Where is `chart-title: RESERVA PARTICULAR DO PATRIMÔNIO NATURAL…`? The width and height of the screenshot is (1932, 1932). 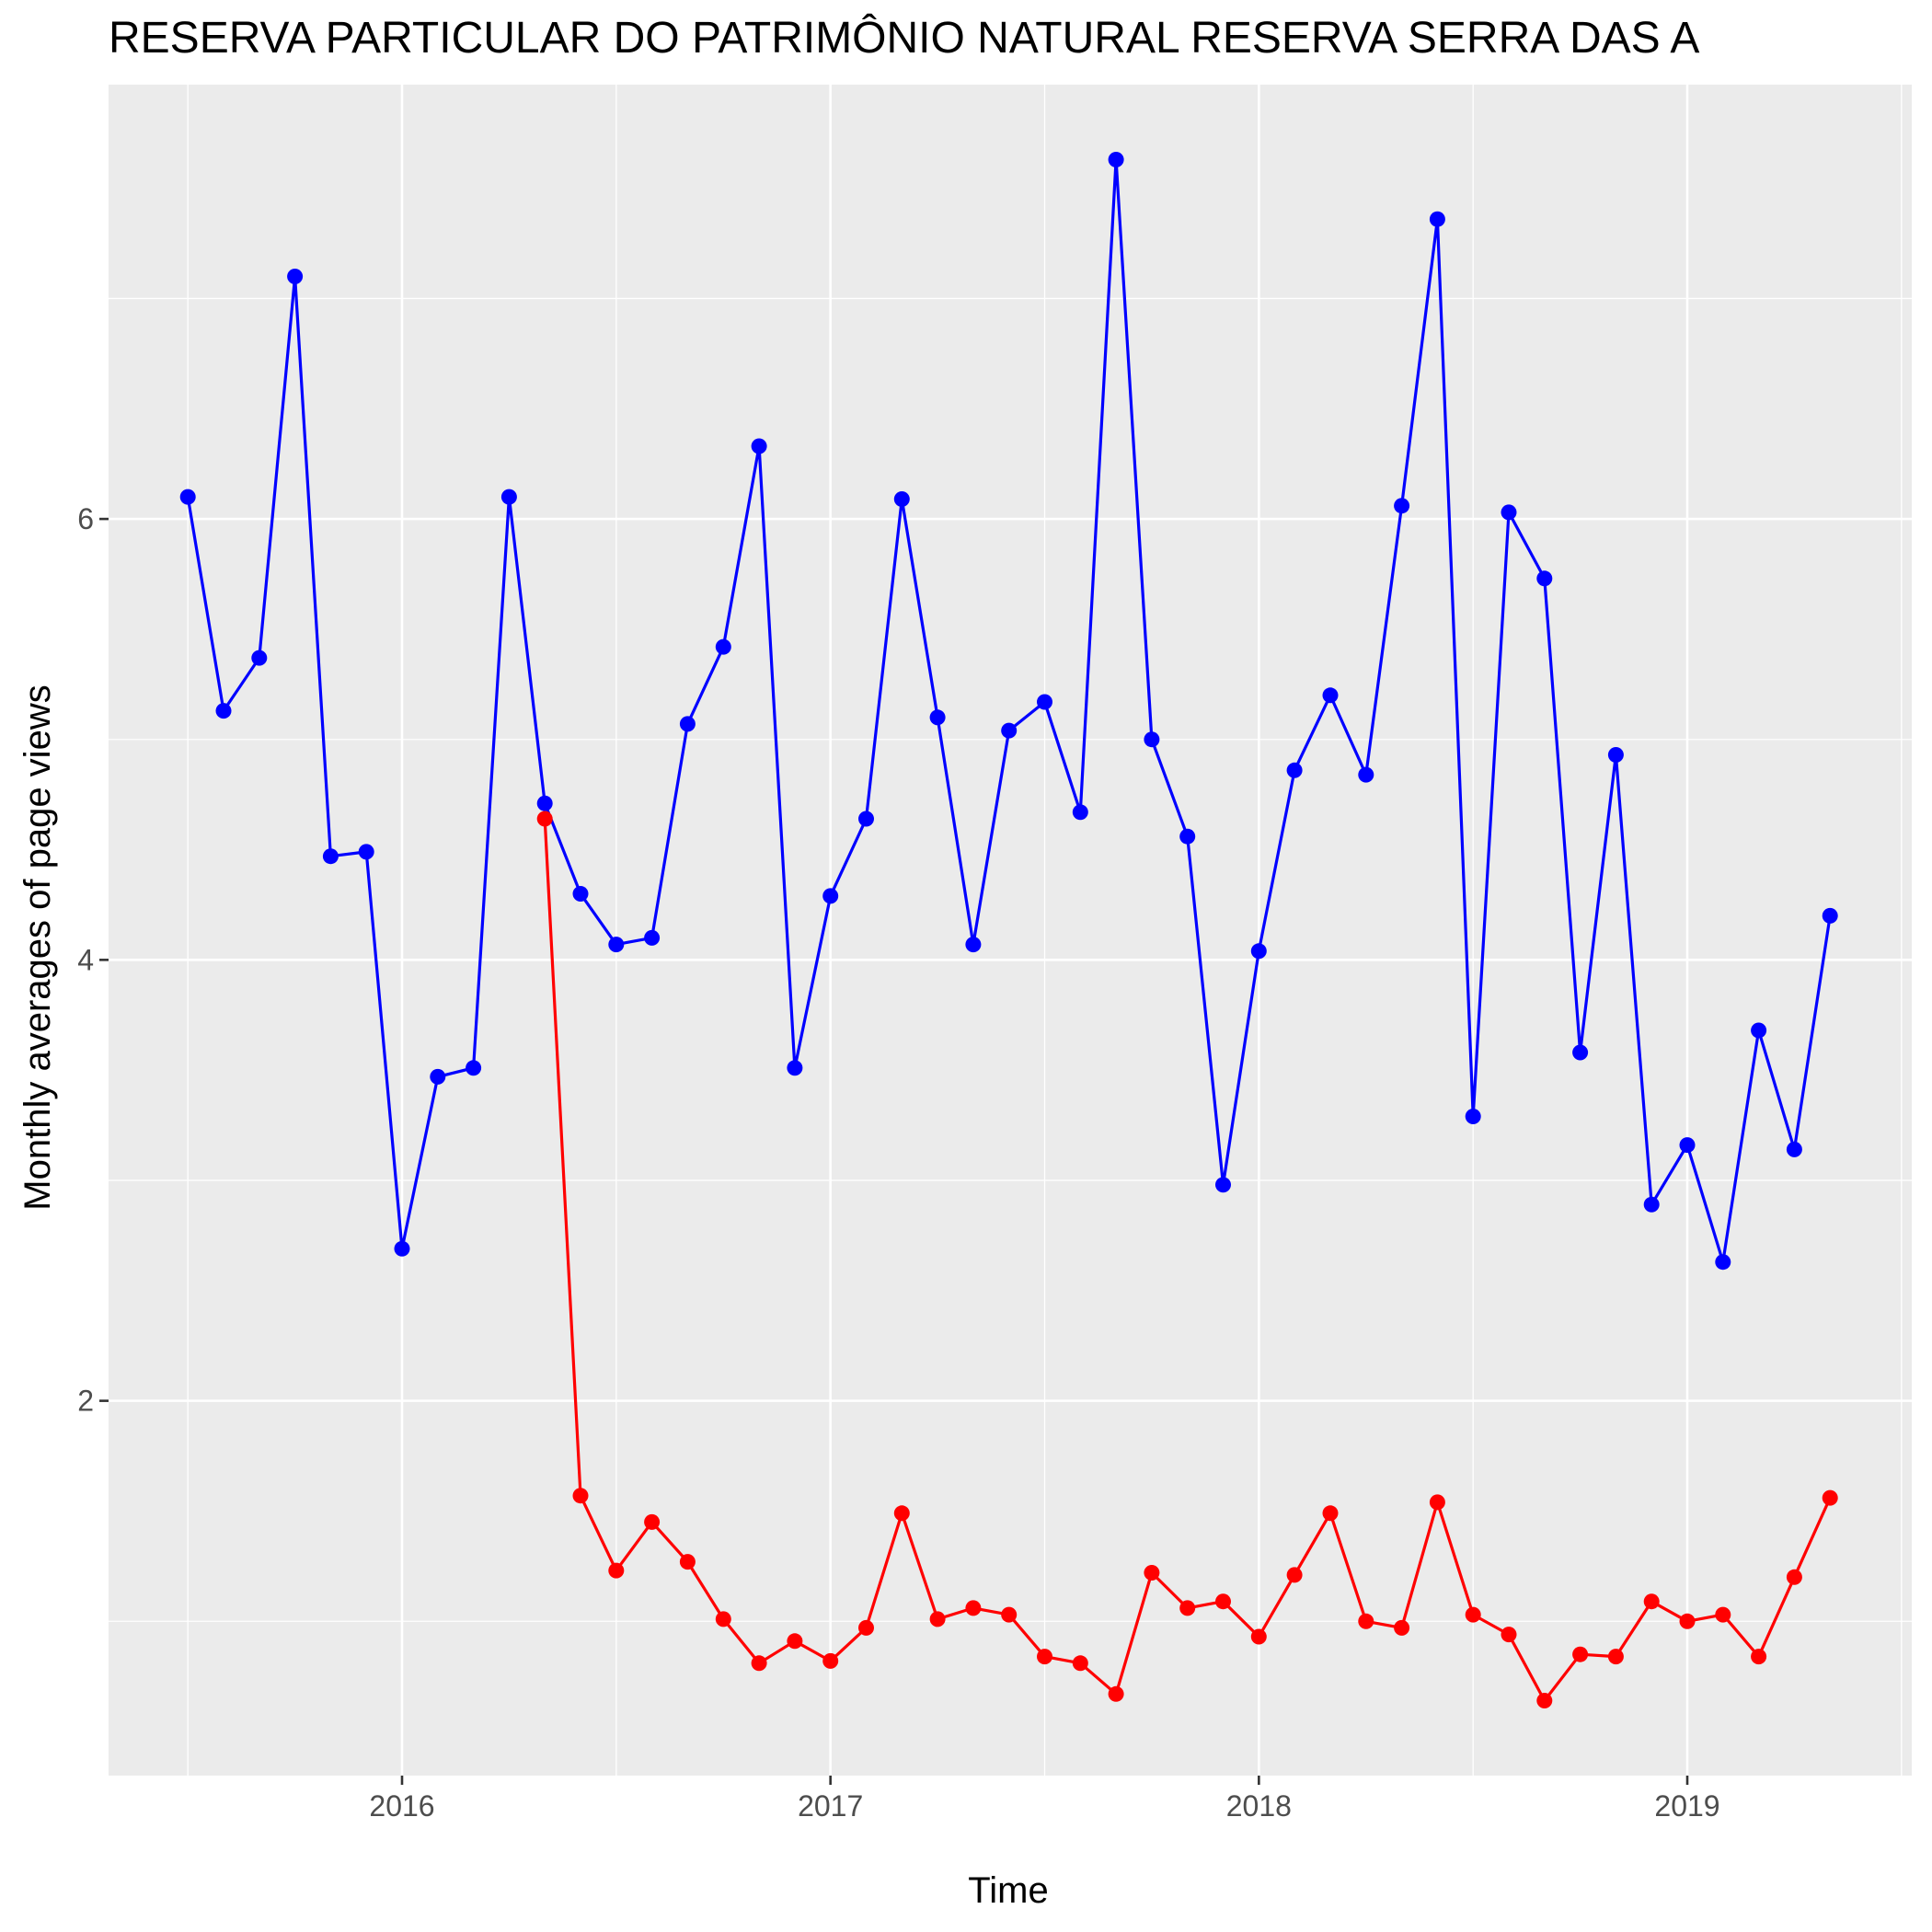
chart-title: RESERVA PARTICULAR DO PATRIMÔNIO NATURAL… is located at coordinates (904, 38).